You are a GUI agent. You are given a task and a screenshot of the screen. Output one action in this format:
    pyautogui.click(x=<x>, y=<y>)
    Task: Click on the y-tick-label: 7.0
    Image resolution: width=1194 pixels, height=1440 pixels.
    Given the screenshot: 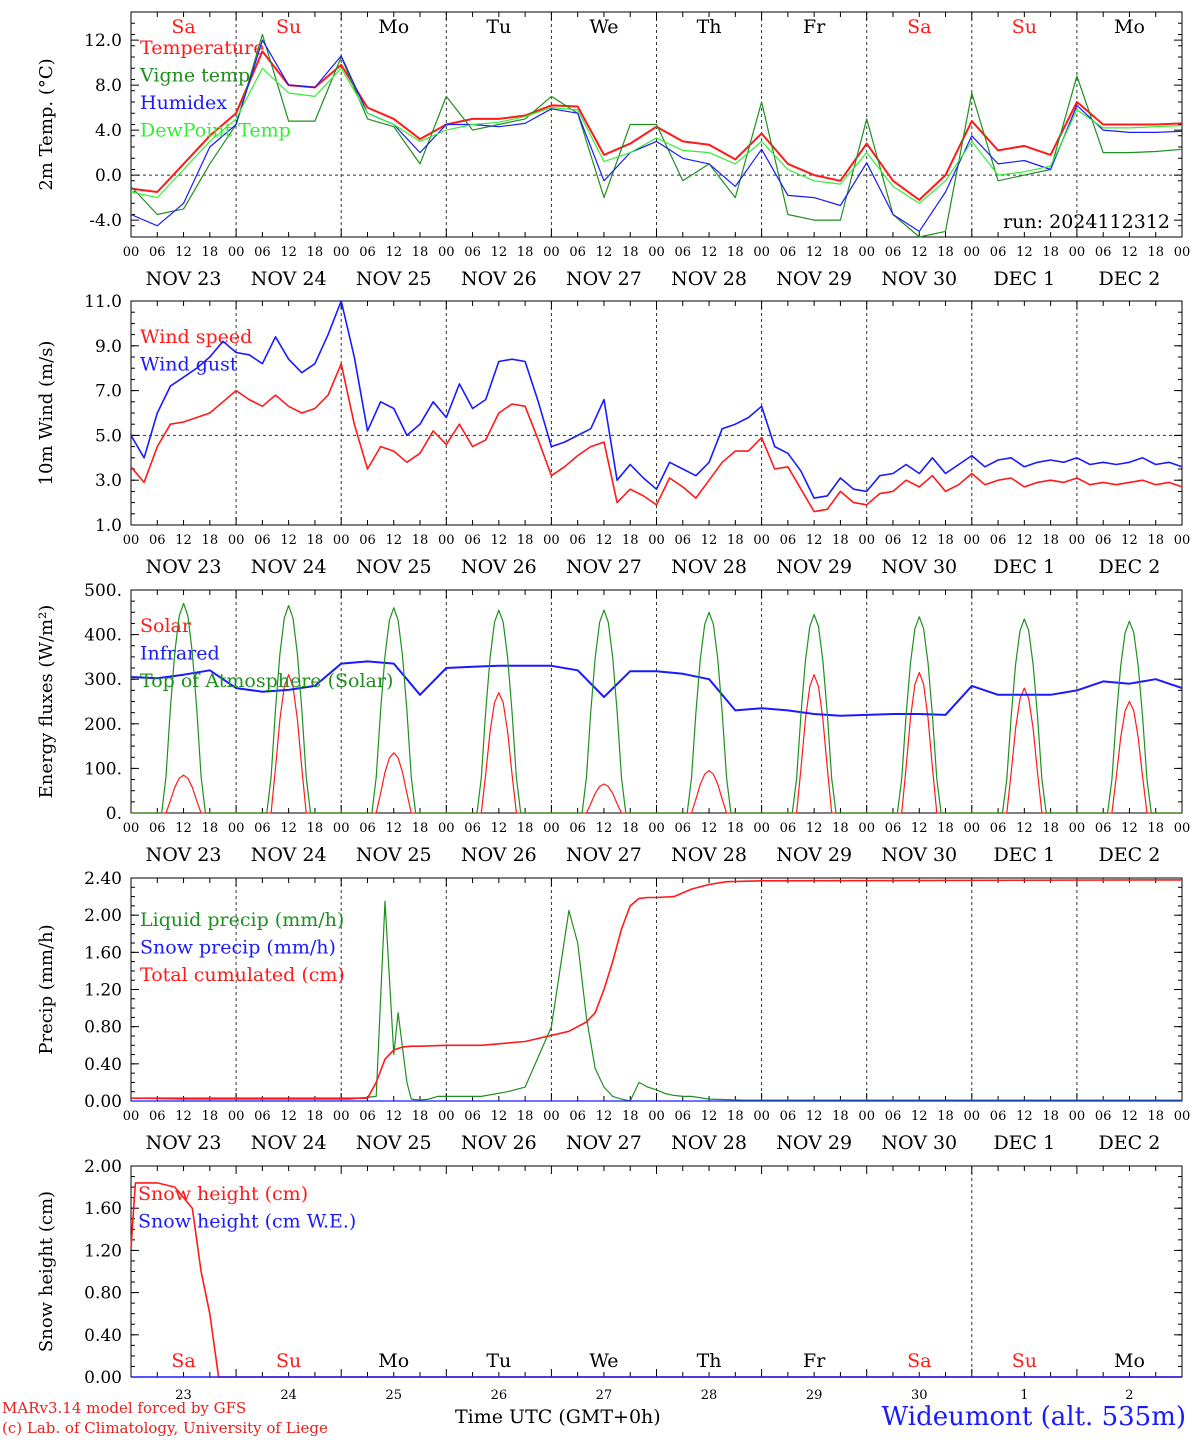 What is the action you would take?
    pyautogui.click(x=108, y=392)
    